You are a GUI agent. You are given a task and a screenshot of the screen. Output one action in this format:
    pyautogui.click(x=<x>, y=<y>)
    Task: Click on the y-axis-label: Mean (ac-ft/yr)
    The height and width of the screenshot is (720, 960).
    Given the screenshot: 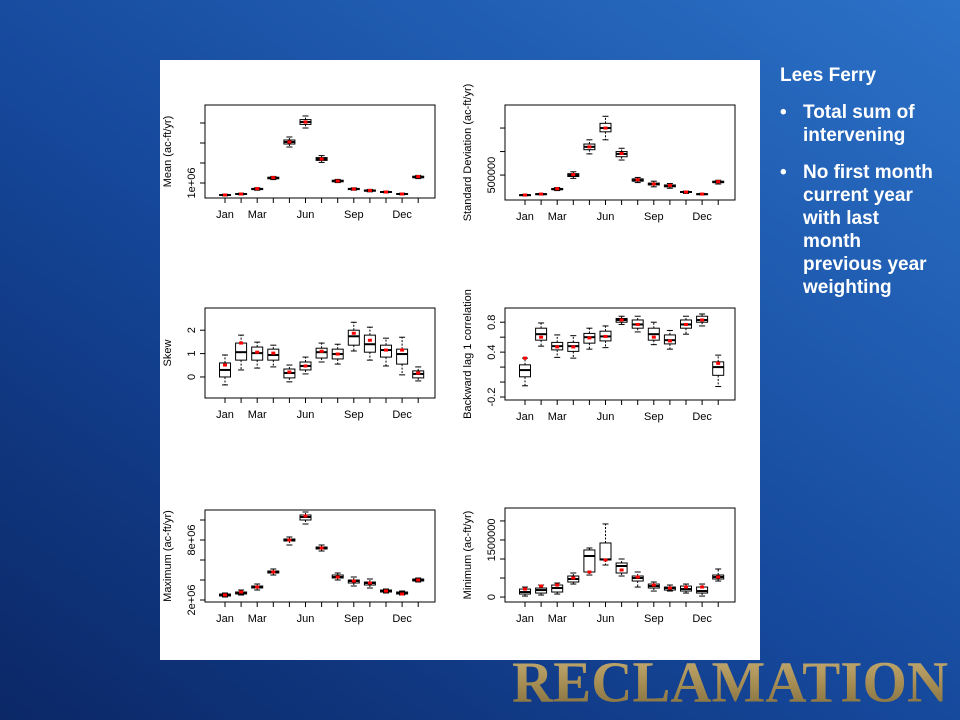 What is the action you would take?
    pyautogui.click(x=168, y=152)
    